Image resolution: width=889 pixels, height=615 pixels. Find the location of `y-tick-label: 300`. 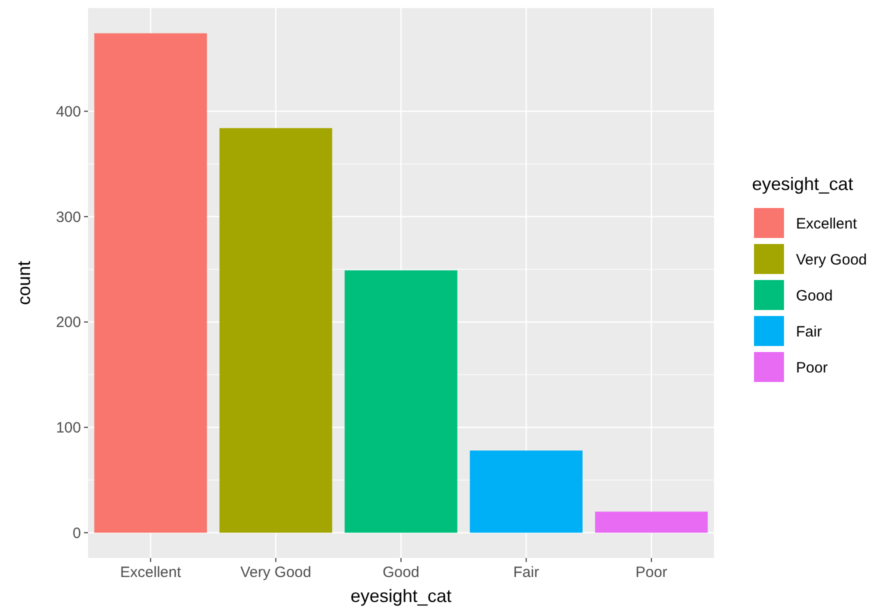

y-tick-label: 300 is located at coordinates (68, 217).